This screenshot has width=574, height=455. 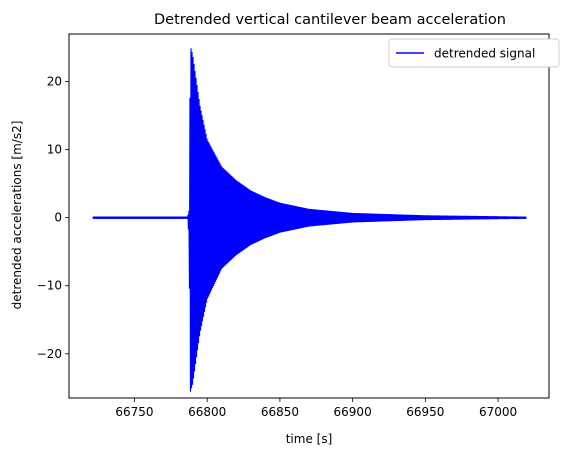 I want to click on y-tick-label: −10, so click(x=49, y=286).